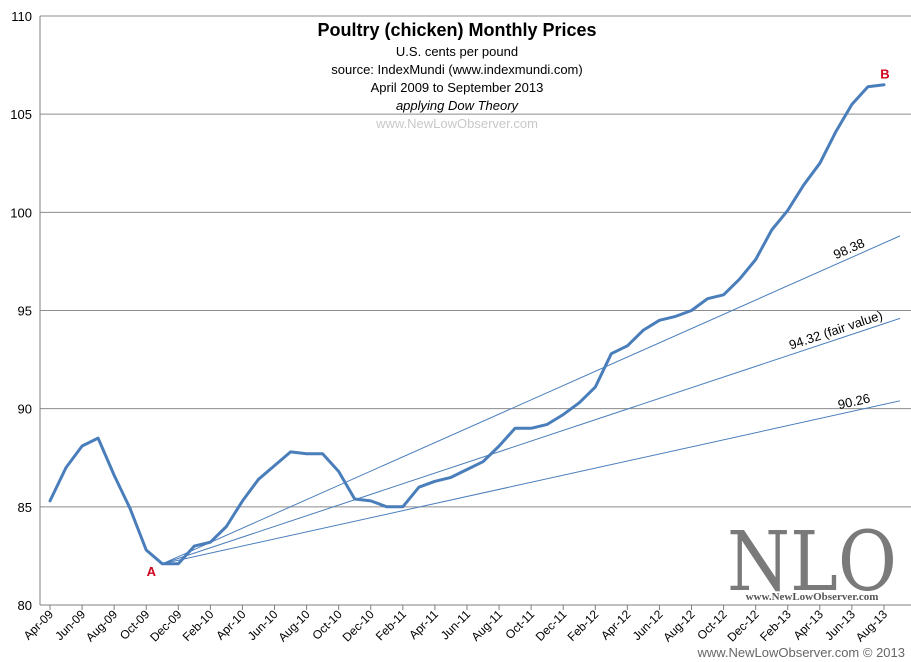  What do you see at coordinates (101, 625) in the screenshot?
I see `x-tick-label-Aug-09: Aug-09` at bounding box center [101, 625].